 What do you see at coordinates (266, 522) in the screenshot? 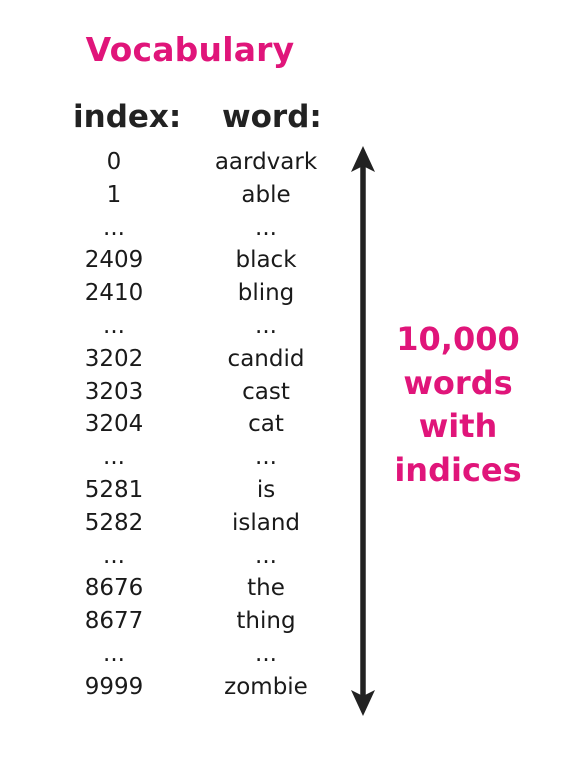
I see `word-cell: island` at bounding box center [266, 522].